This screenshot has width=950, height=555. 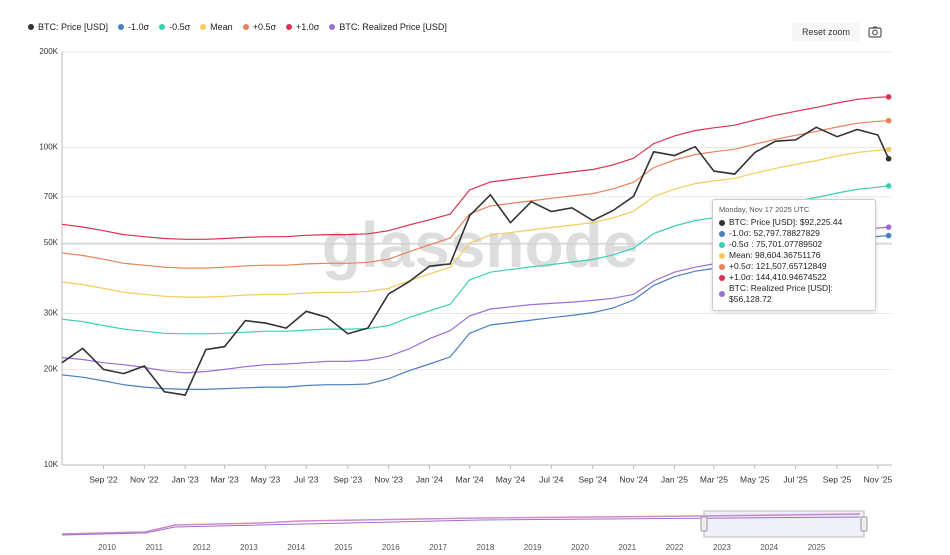 I want to click on legend-label: -0.5σ, so click(x=180, y=27).